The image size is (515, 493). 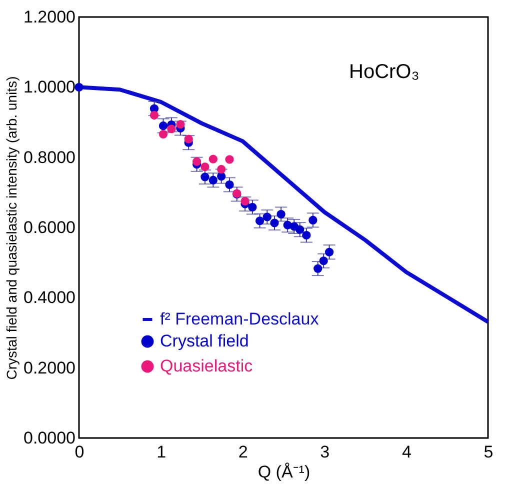 I want to click on x-tick-label: 1, so click(x=161, y=452).